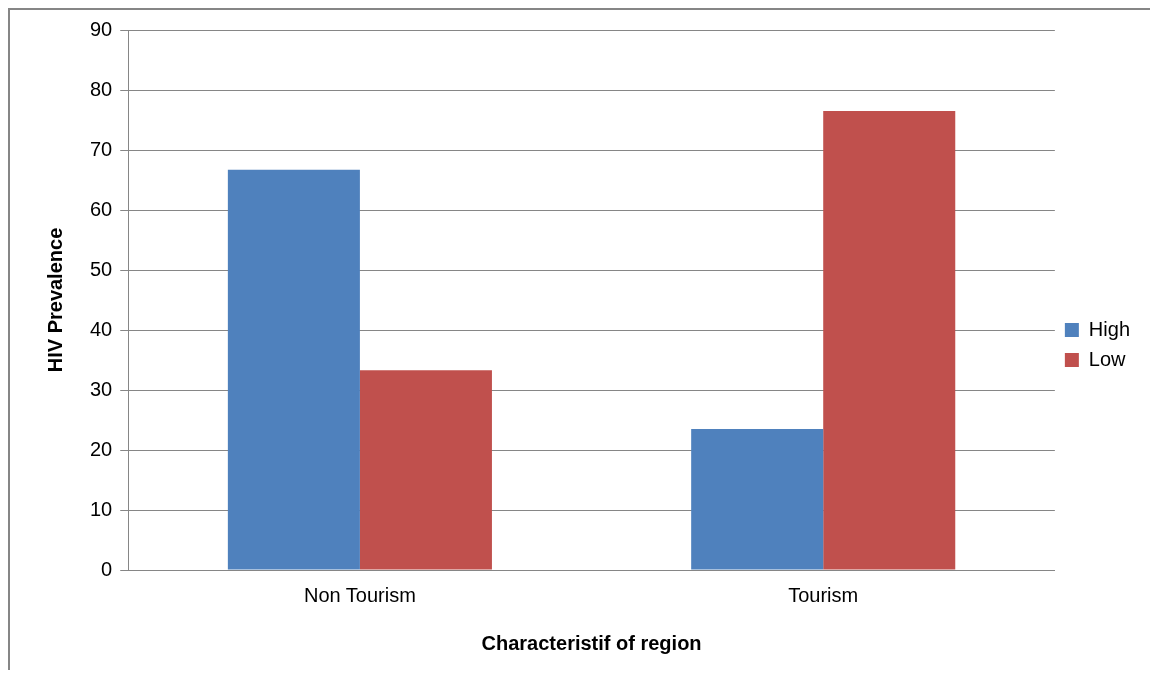 The image size is (1152, 677). I want to click on y-tick-label: 40, so click(101, 328).